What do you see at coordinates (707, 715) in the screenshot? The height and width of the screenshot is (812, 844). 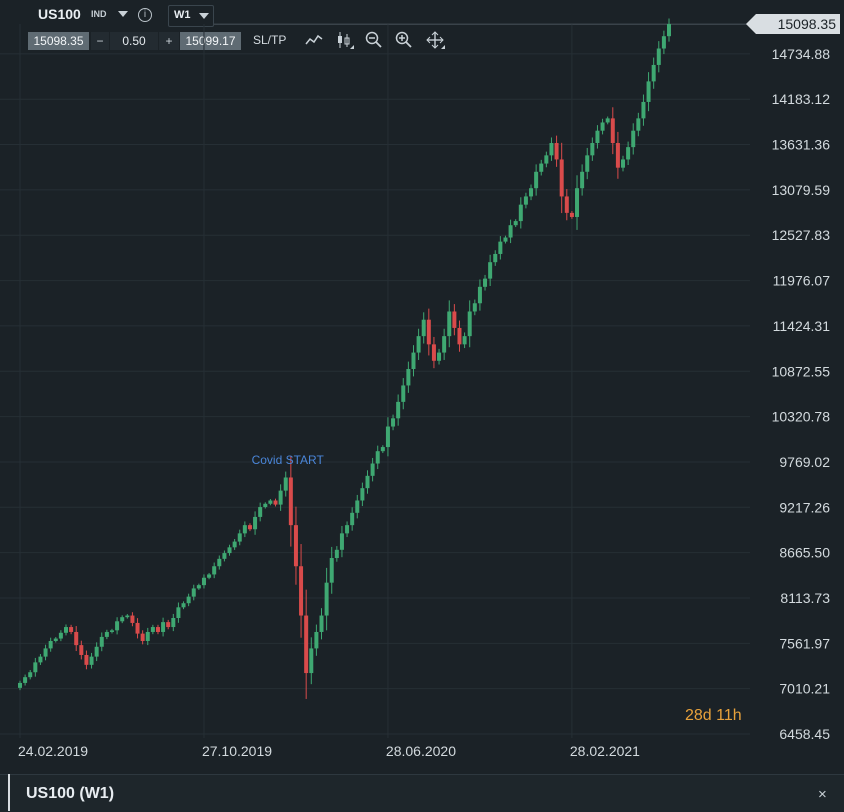 I see `countdown-days-unit: d` at bounding box center [707, 715].